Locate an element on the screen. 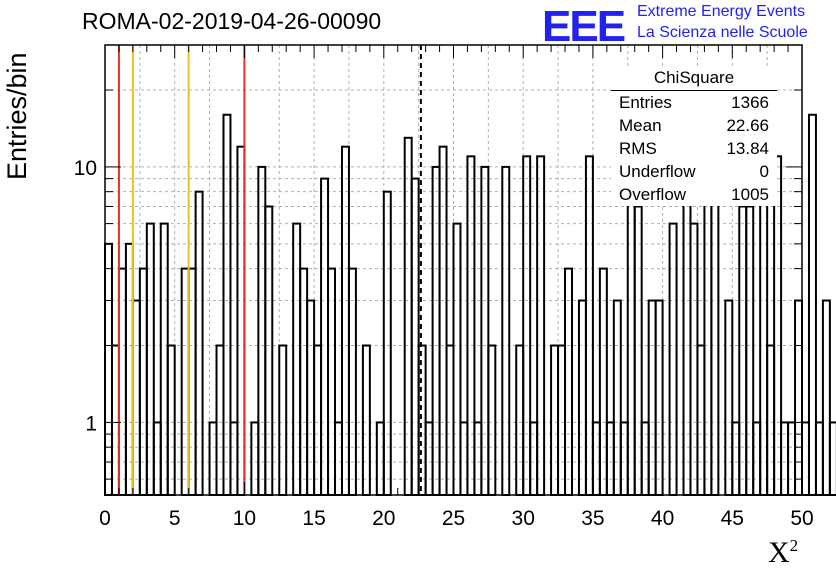 The width and height of the screenshot is (836, 572). eee-logo: EEE is located at coordinates (584, 26).